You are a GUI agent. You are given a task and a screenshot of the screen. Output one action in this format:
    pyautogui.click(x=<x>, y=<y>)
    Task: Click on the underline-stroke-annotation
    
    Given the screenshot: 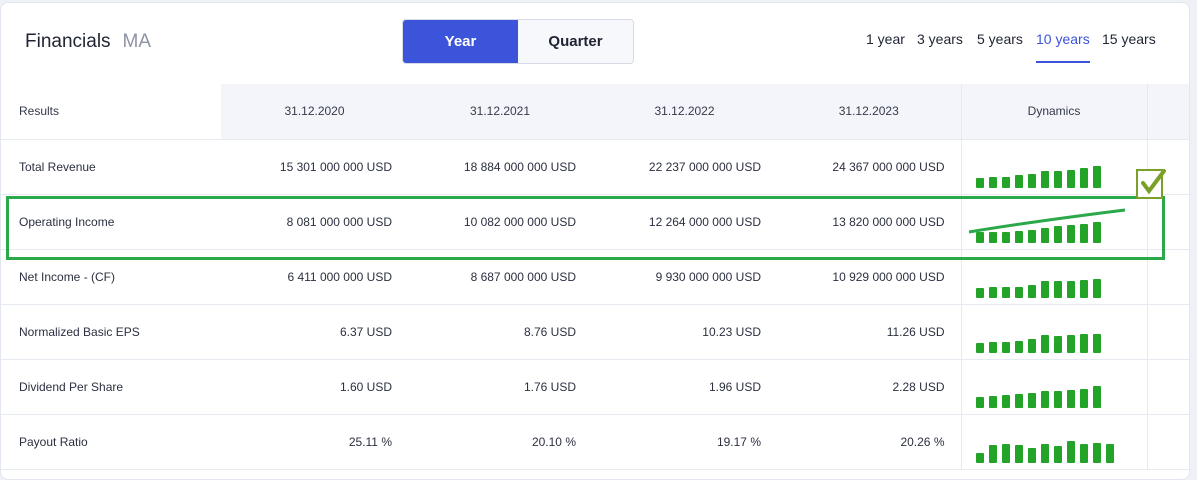 What is the action you would take?
    pyautogui.click(x=1047, y=221)
    